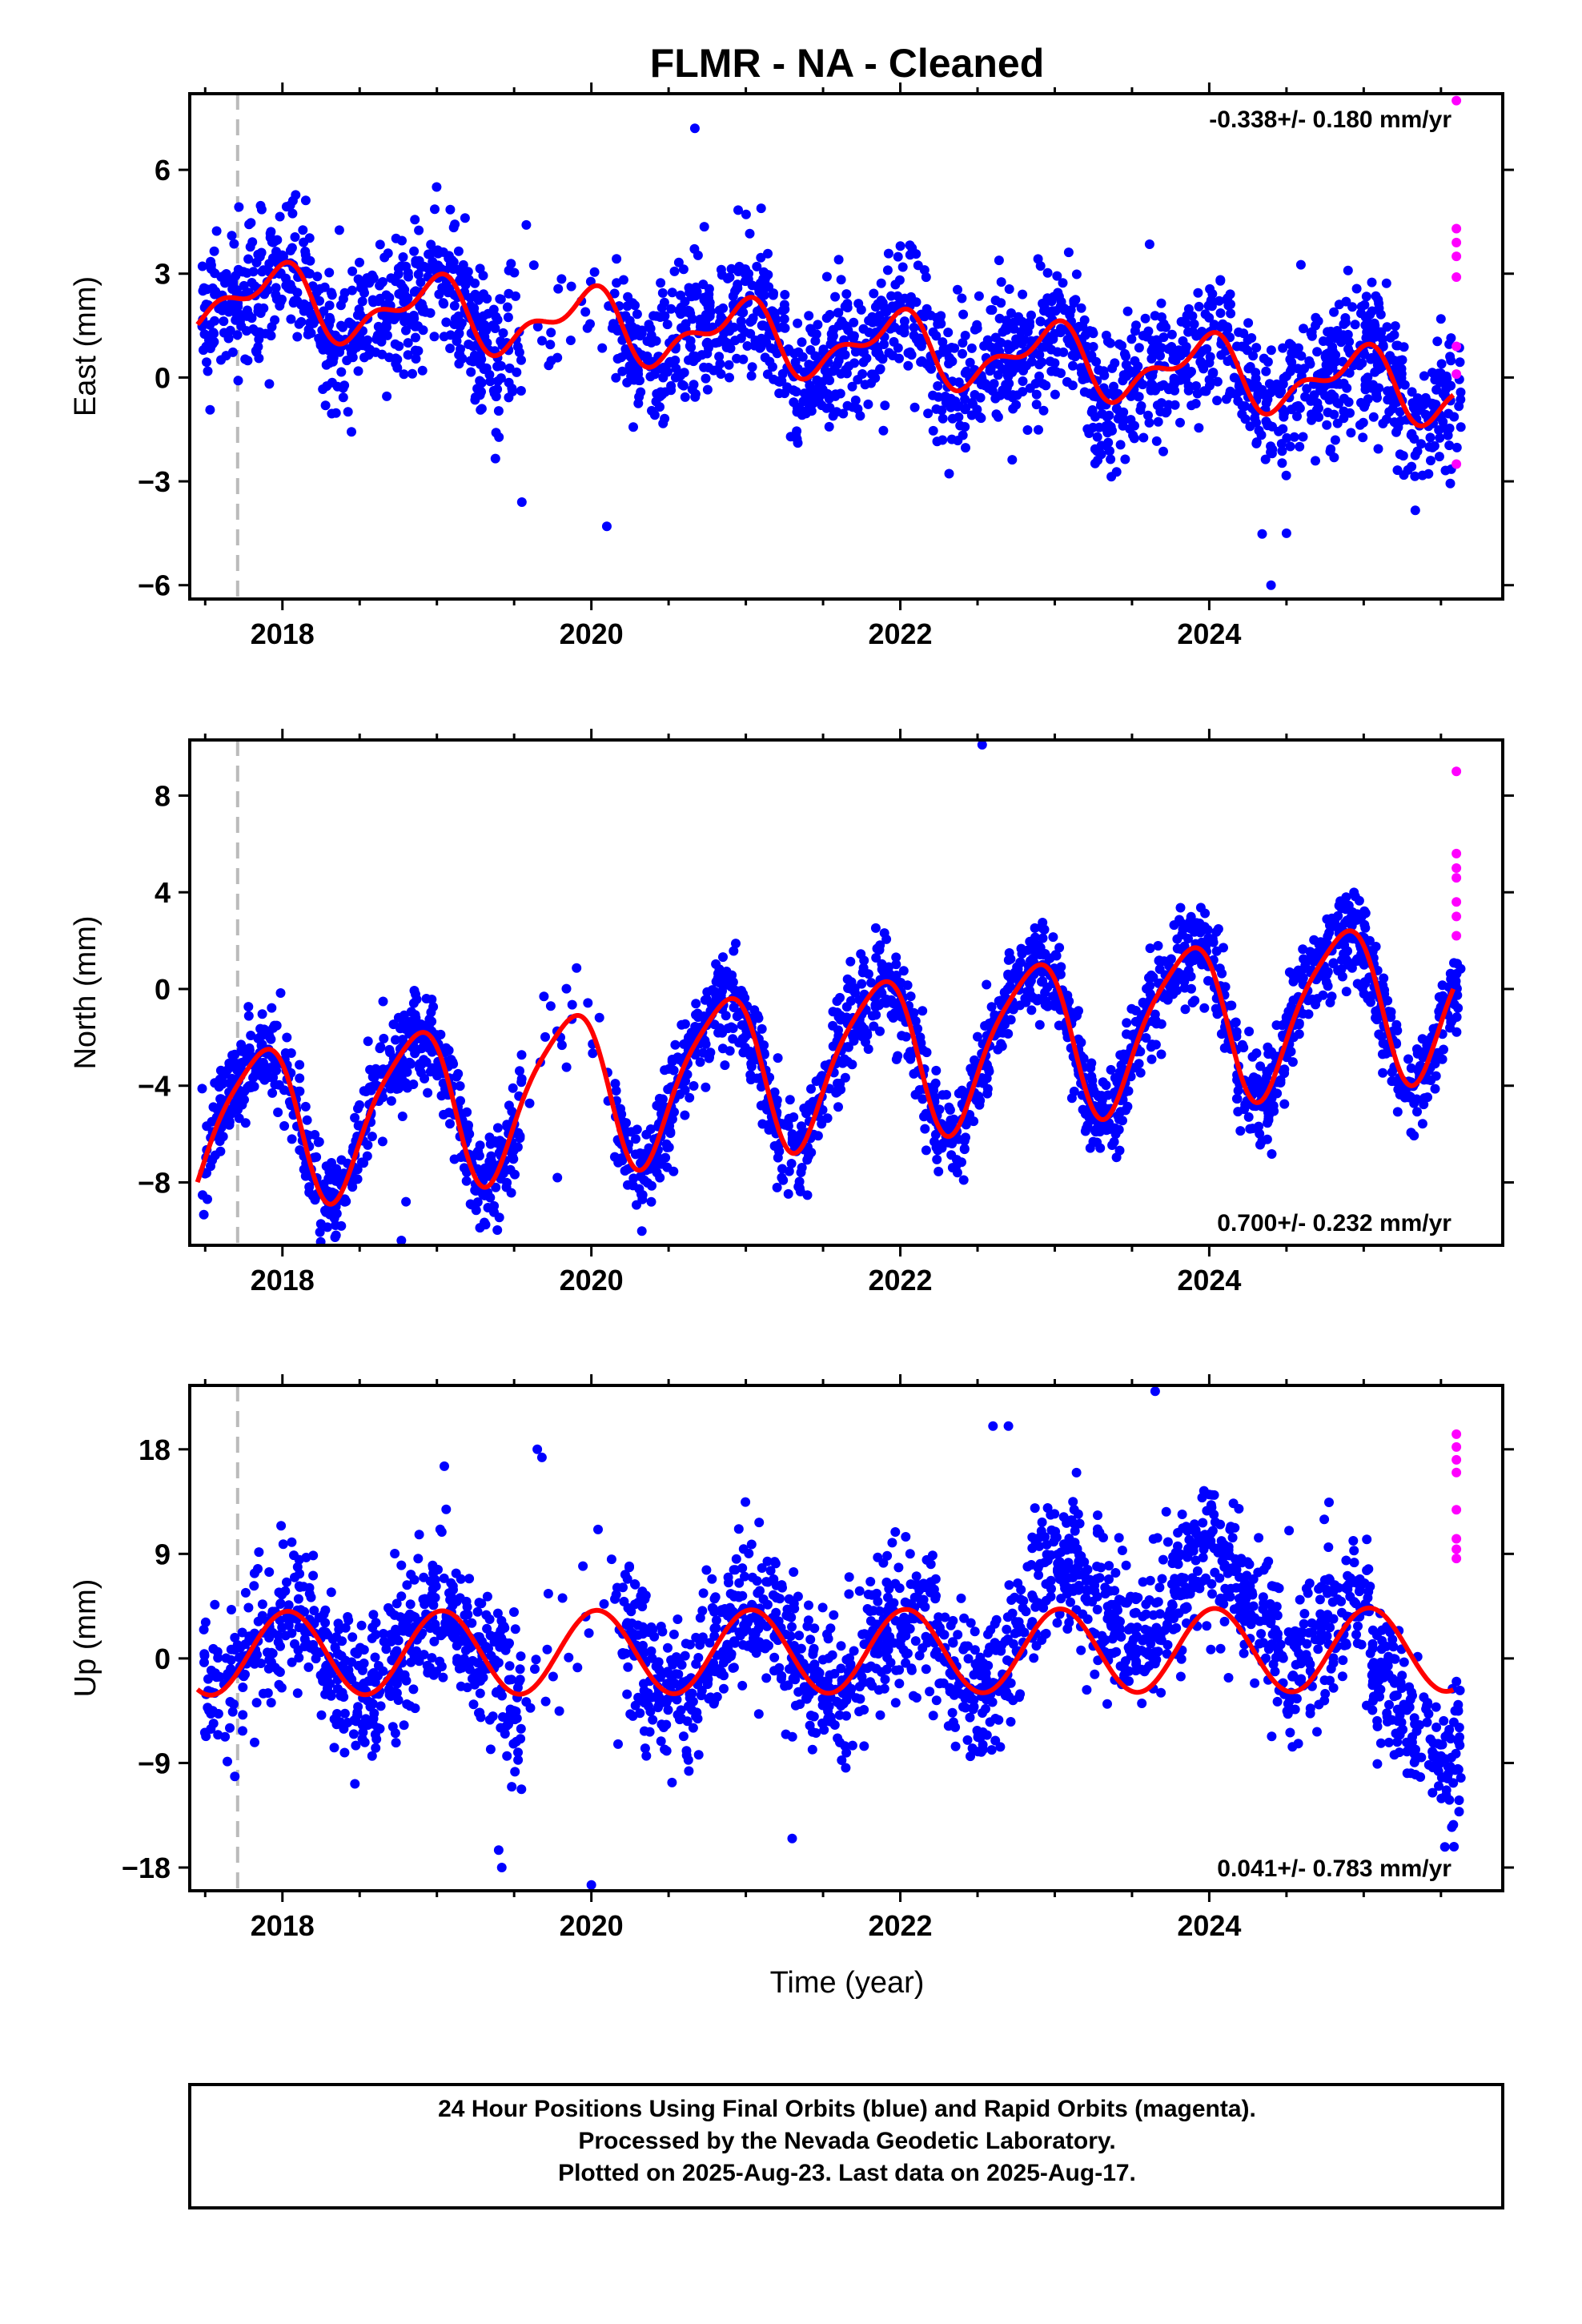  Describe the element at coordinates (163, 274) in the screenshot. I see `y-tick-label: 3` at that location.